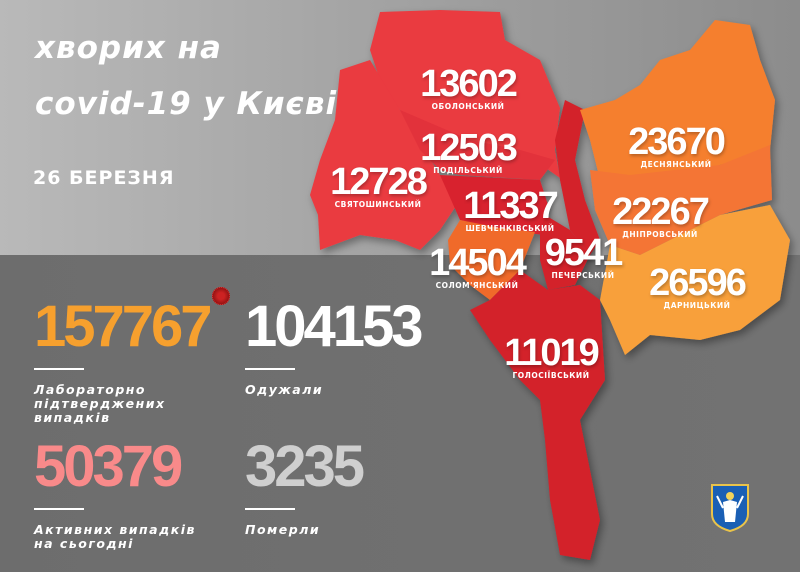 The width and height of the screenshot is (800, 572). I want to click on district-shape-sviatoshynskyi, so click(385, 155).